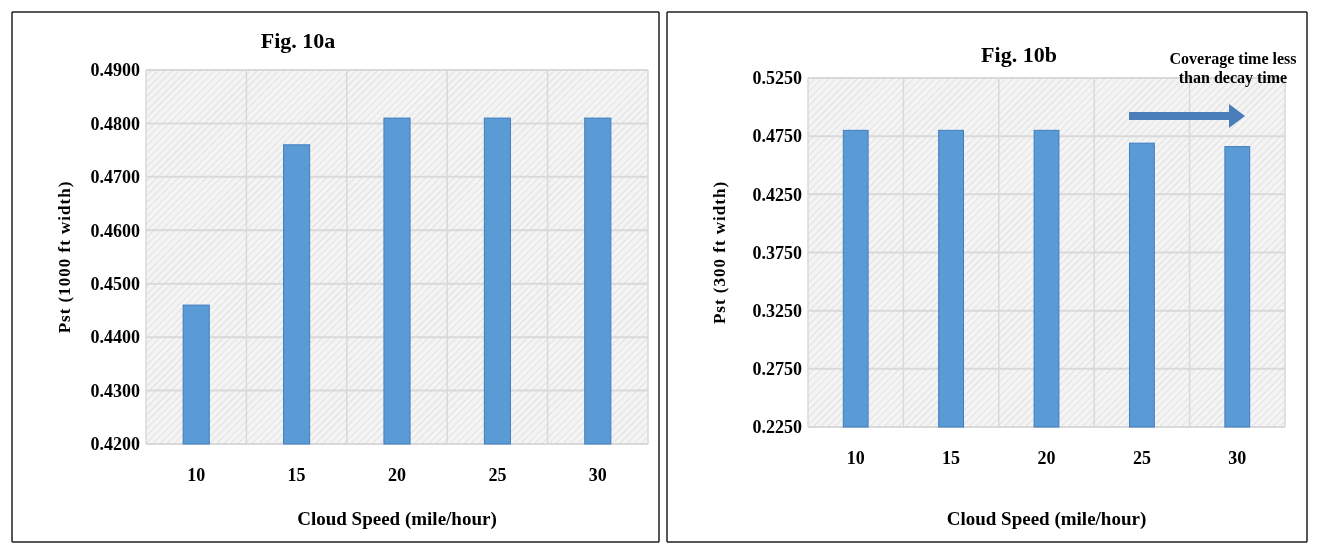 This screenshot has height=545, width=1319. What do you see at coordinates (777, 310) in the screenshot?
I see `y-tick-label: 0.3250` at bounding box center [777, 310].